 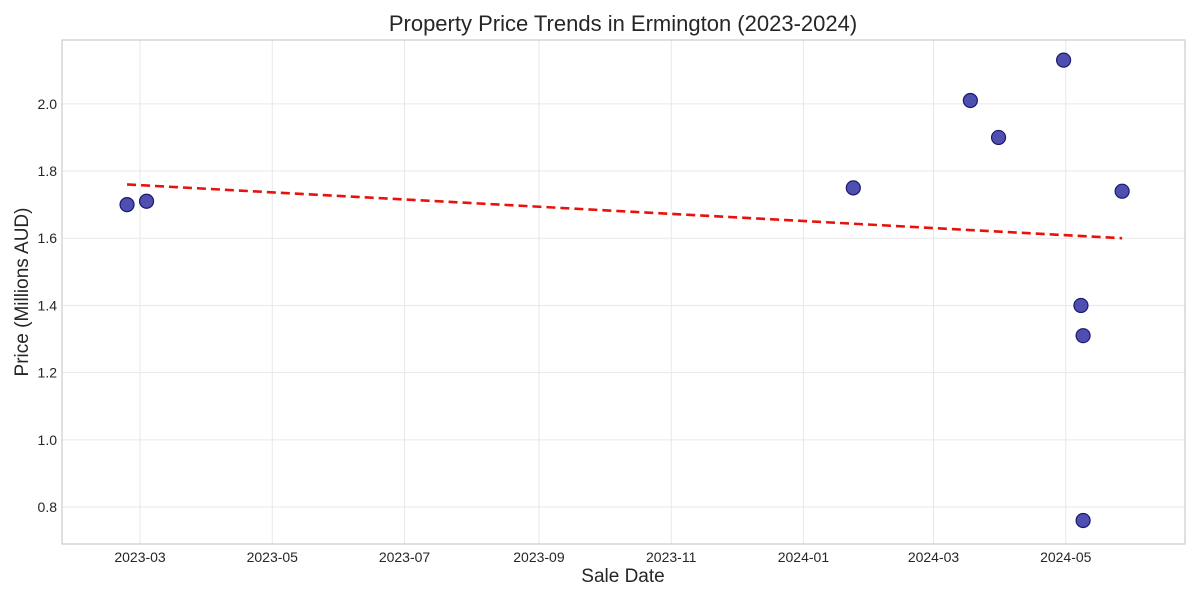 What do you see at coordinates (48, 507) in the screenshot?
I see `y-tick-label: 0.8` at bounding box center [48, 507].